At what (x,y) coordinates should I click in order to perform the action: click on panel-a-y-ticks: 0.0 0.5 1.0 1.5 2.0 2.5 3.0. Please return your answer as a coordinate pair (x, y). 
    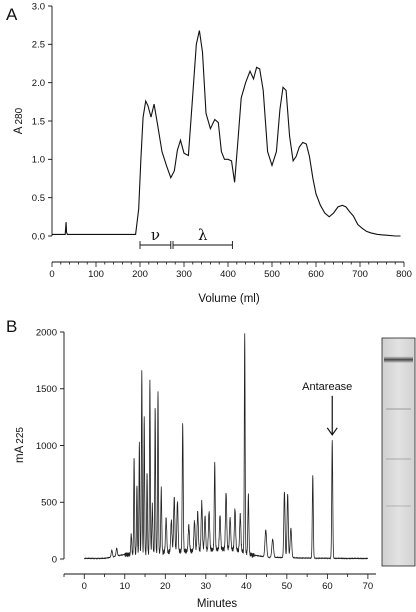
    Looking at the image, I should click on (42, 121).